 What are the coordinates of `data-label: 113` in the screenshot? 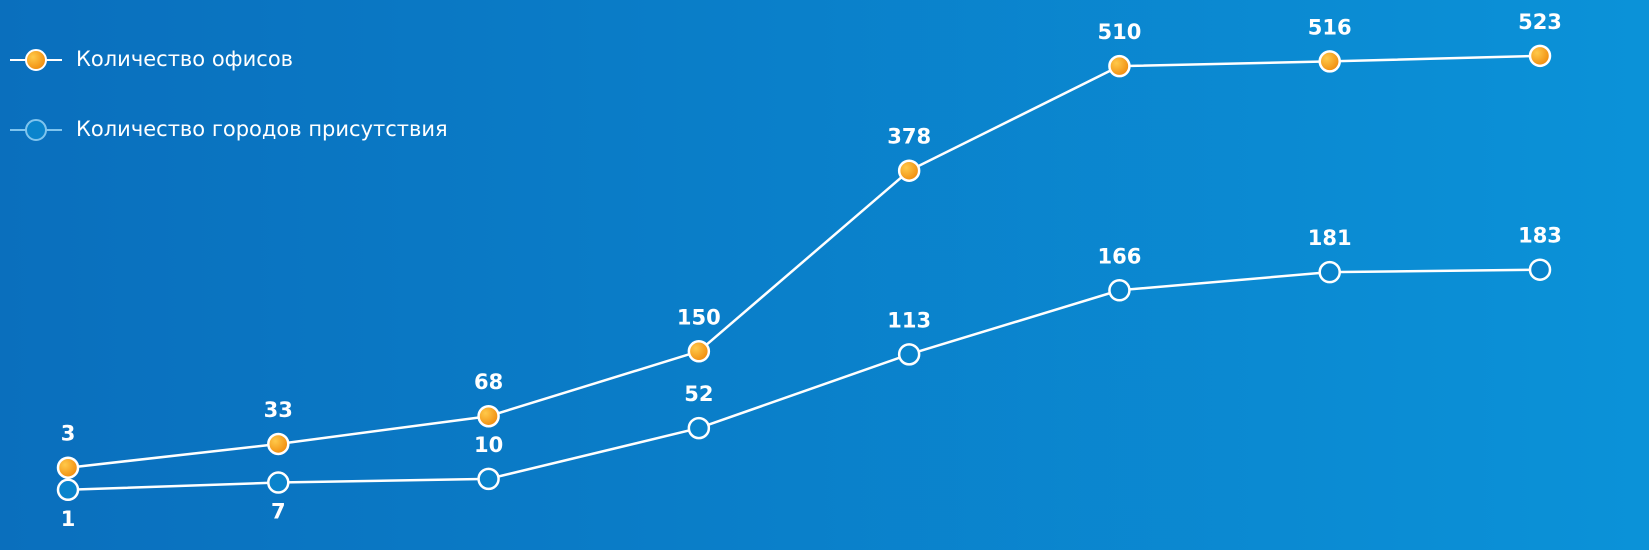 It's located at (909, 320).